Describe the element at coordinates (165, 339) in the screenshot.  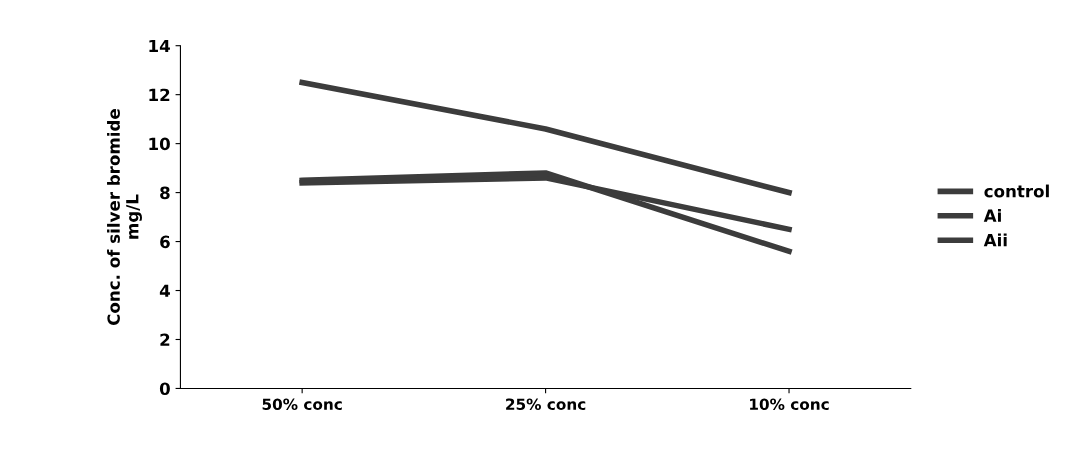
I see `y-tick-label: 2` at that location.